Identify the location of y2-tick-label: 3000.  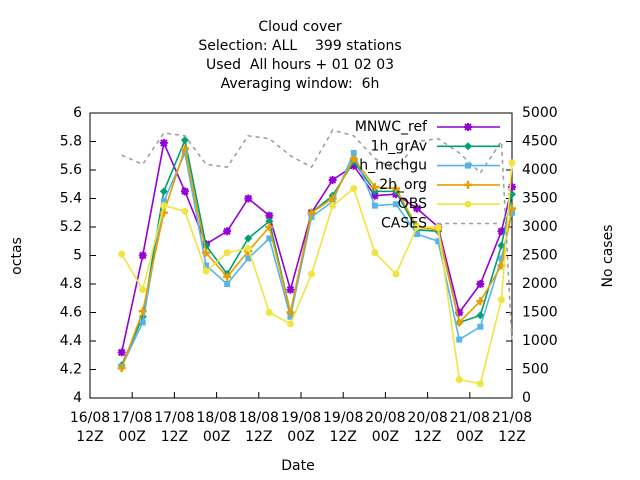
(540, 227).